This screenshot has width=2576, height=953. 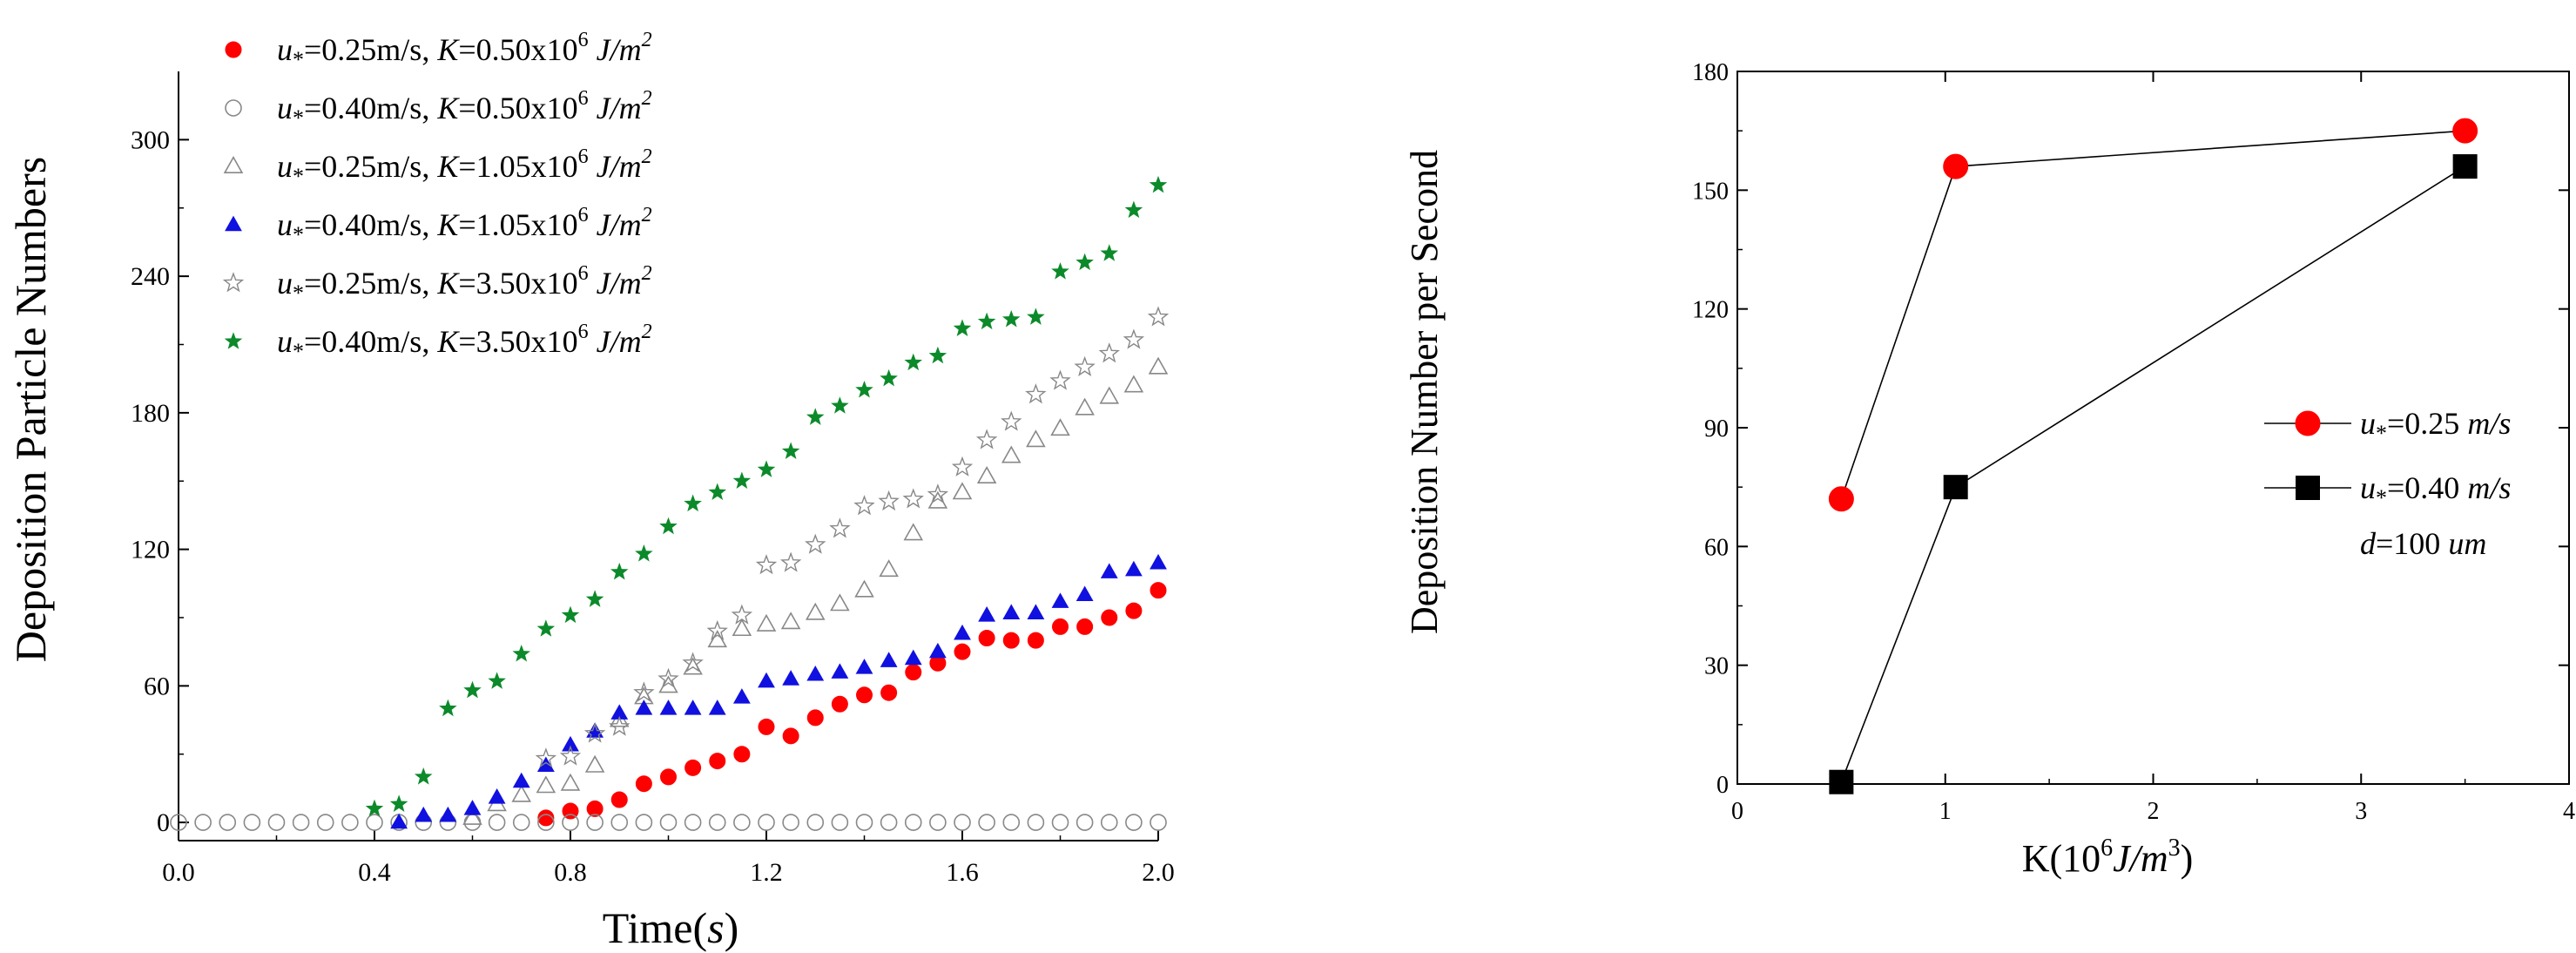 I want to click on left-x-tick-label: 1.2, so click(x=766, y=872).